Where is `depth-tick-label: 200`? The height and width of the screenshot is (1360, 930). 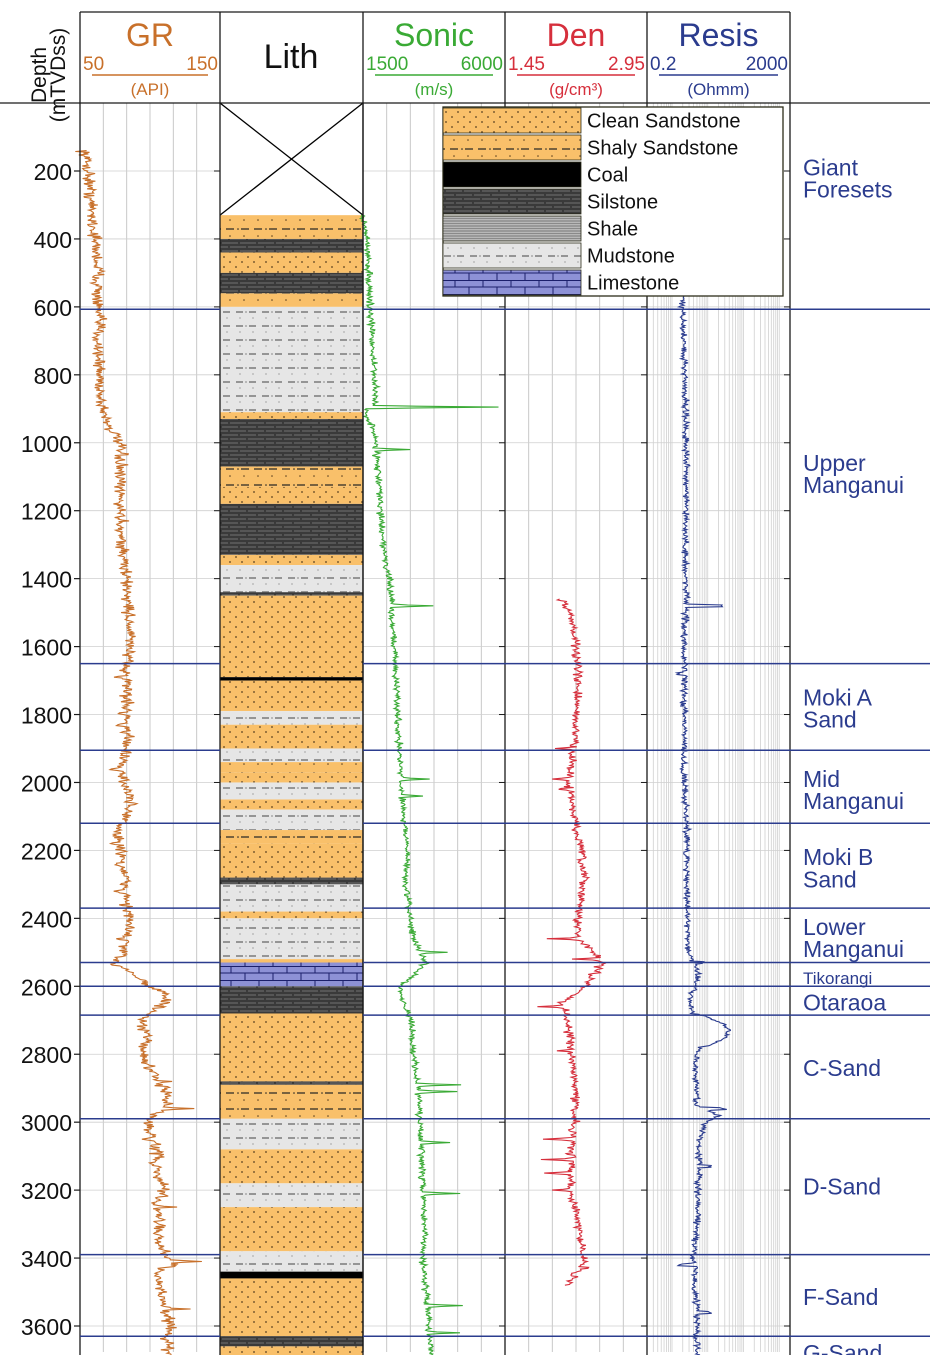
depth-tick-label: 200 is located at coordinates (53, 172).